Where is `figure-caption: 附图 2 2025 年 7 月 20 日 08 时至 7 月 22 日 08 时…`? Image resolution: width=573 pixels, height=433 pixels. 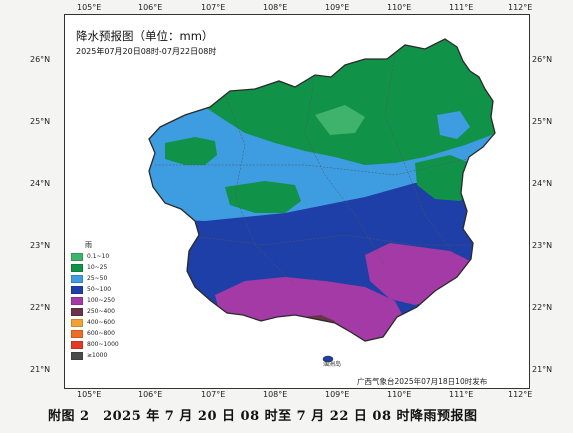 figure-caption: 附图 2 2025 年 7 月 20 日 08 时至 7 月 22 日 08 时… is located at coordinates (263, 416).